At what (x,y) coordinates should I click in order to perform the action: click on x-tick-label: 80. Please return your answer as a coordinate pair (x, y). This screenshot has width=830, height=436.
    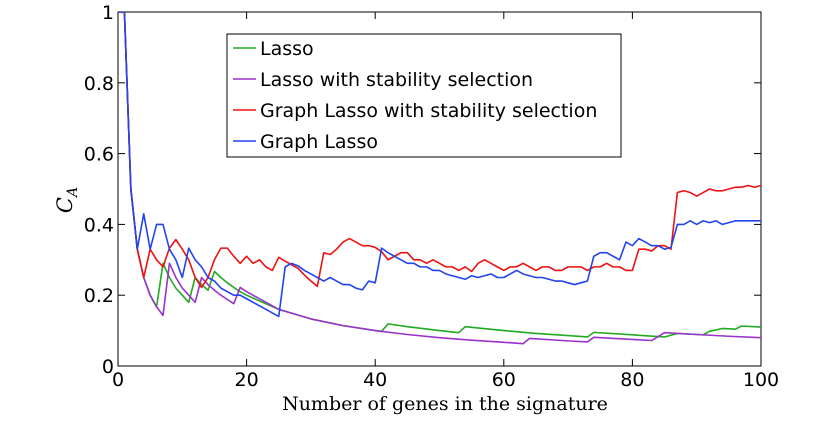
    Looking at the image, I should click on (632, 380).